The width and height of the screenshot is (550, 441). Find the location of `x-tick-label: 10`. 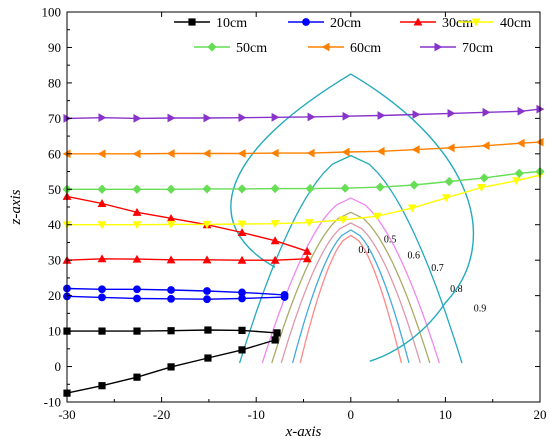

x-tick-label: 10 is located at coordinates (445, 414).